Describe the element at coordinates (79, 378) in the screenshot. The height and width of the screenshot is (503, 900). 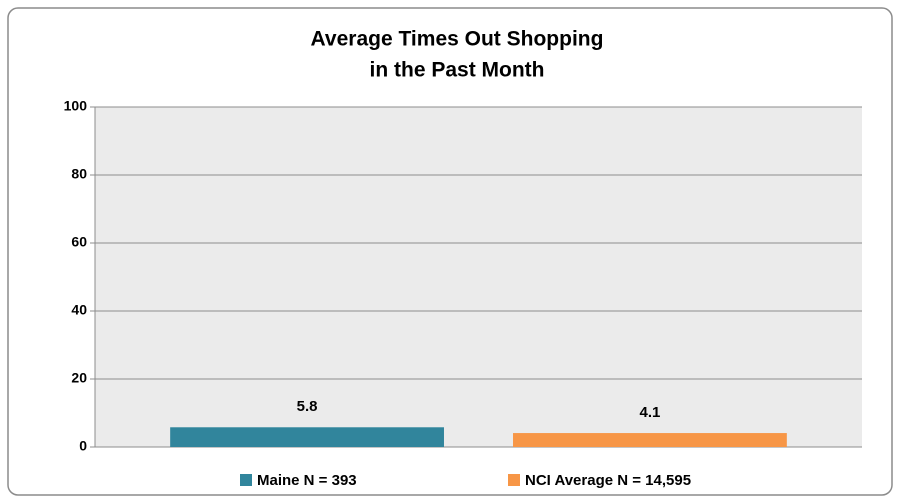
I see `y-tick-label: 20` at that location.